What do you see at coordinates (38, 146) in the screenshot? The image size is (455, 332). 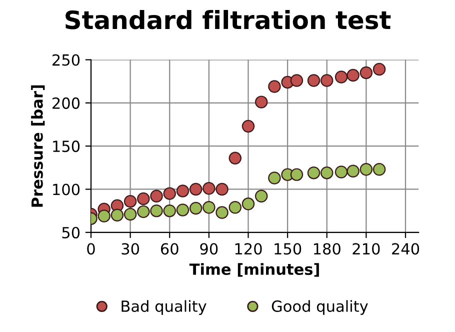 I see `y-axis-title: Pressure [bar]` at bounding box center [38, 146].